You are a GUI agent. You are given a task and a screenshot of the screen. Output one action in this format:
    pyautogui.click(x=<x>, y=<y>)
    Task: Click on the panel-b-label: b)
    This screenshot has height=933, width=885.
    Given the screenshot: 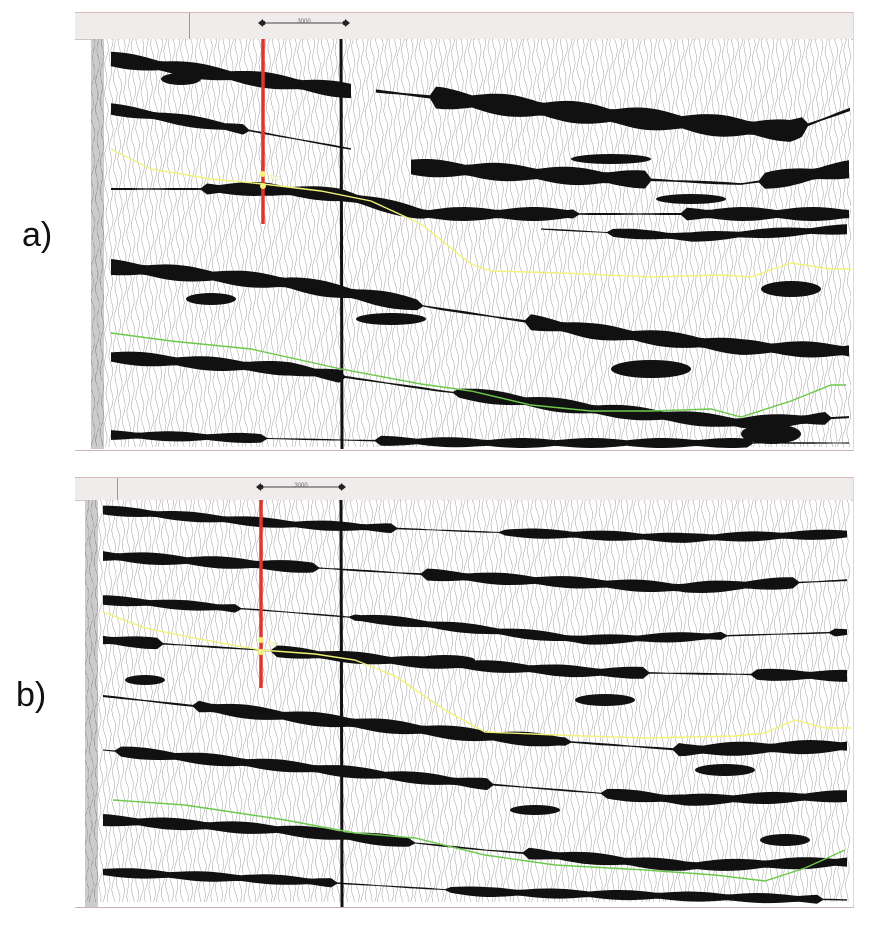 What is the action you would take?
    pyautogui.click(x=31, y=695)
    